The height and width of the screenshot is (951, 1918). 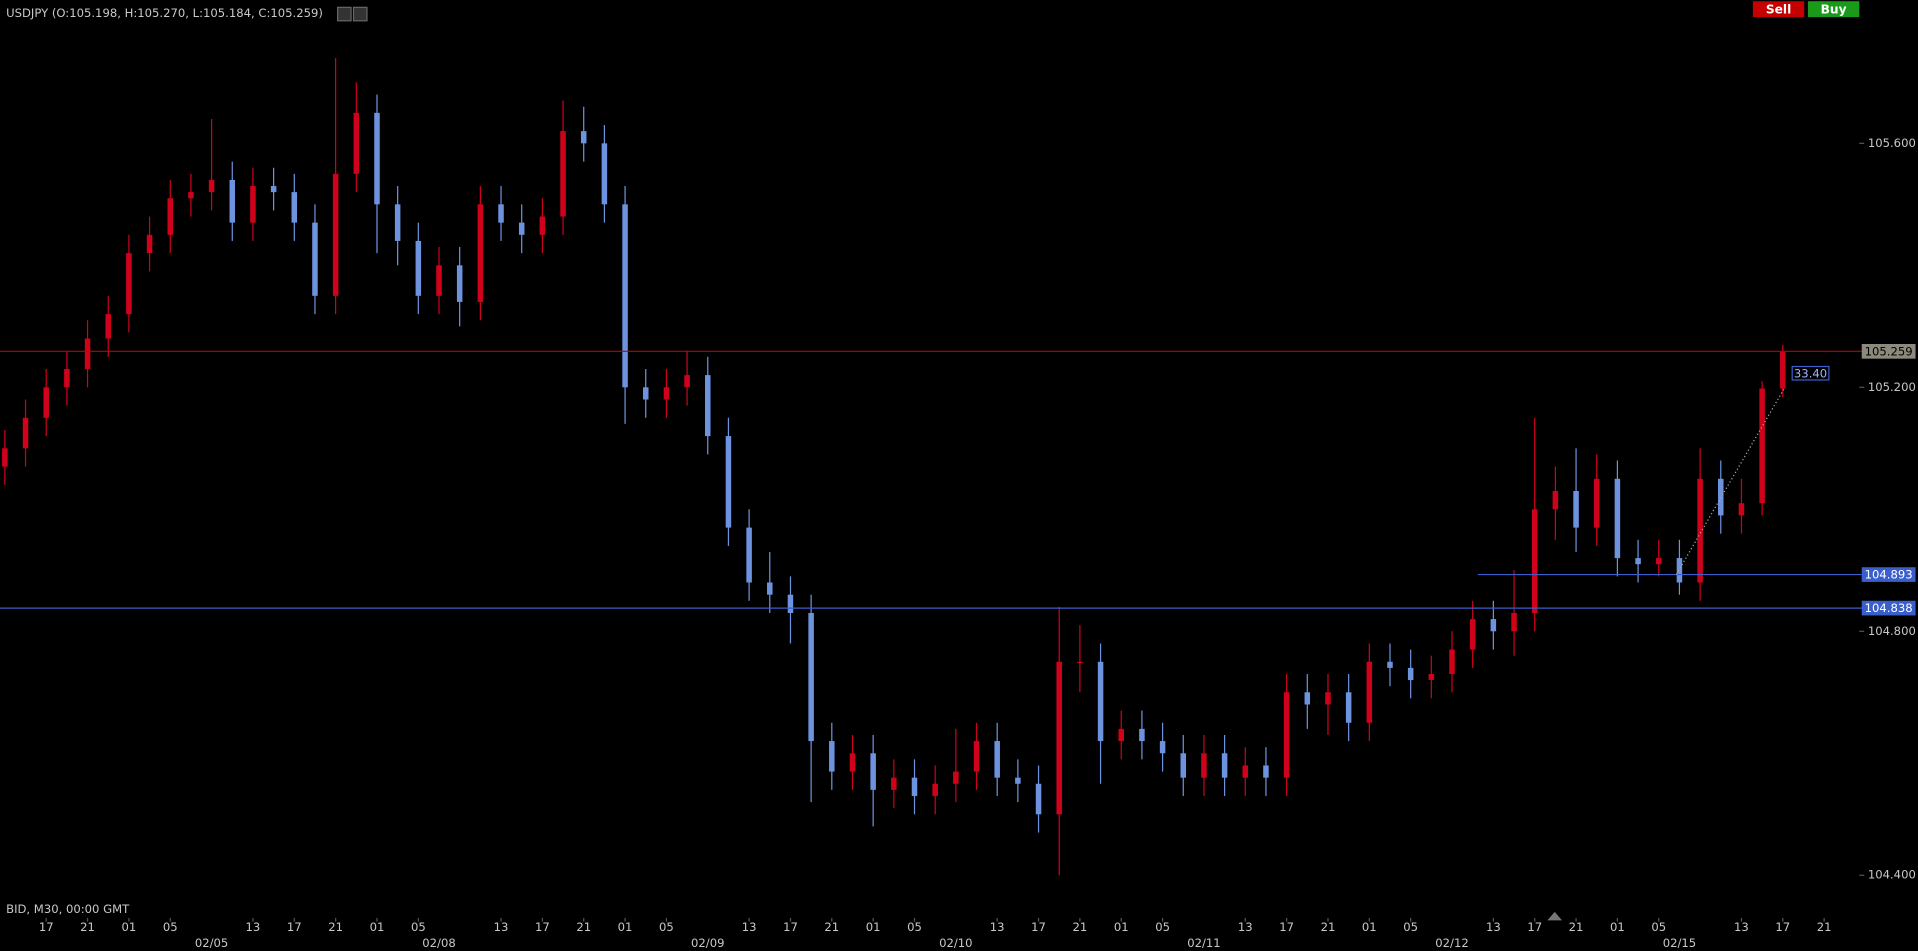 I want to click on trade-button: Sell, so click(x=1778, y=9).